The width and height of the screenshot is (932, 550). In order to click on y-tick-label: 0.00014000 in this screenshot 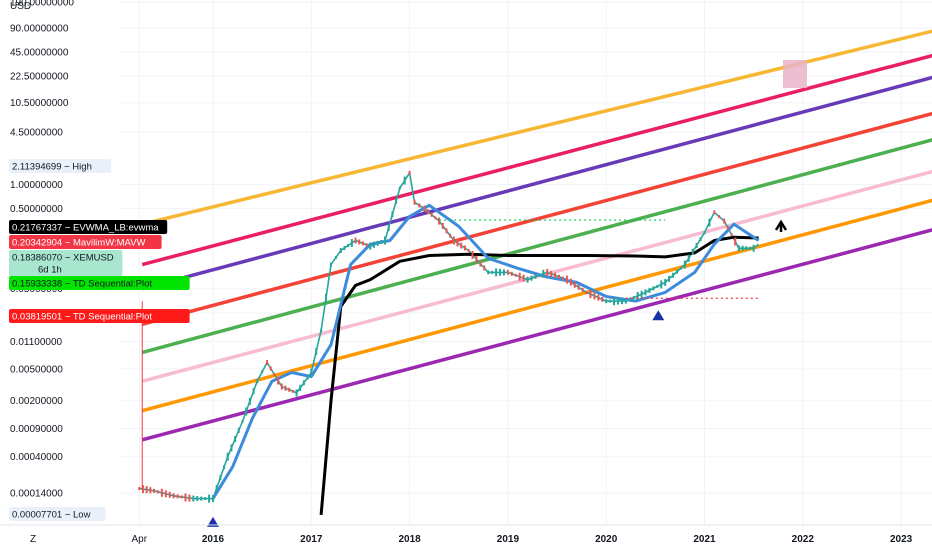, I will do `click(36, 494)`.